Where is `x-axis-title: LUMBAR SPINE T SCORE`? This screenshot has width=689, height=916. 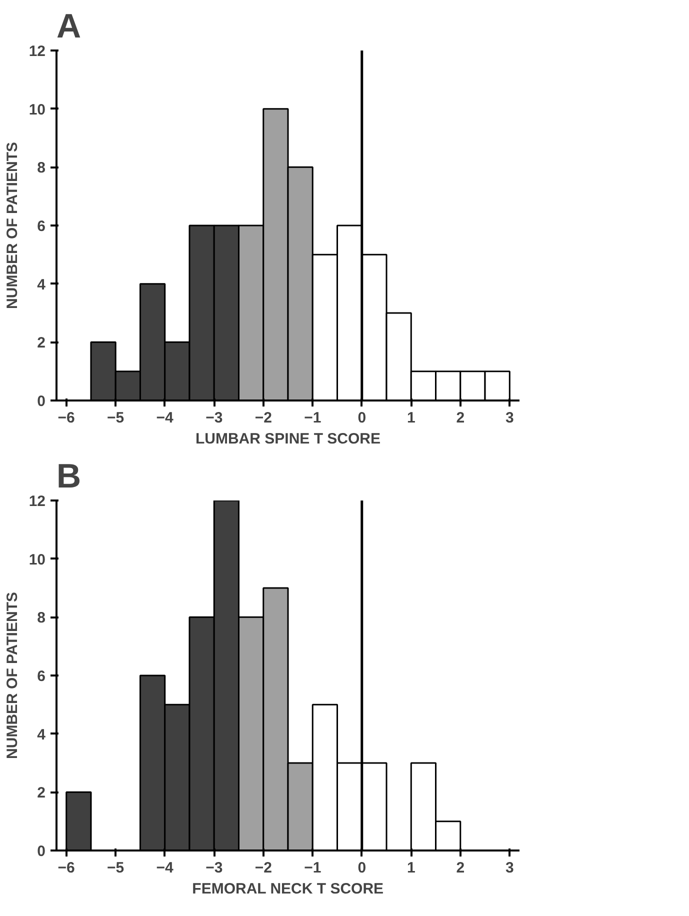
x-axis-title: LUMBAR SPINE T SCORE is located at coordinates (288, 439).